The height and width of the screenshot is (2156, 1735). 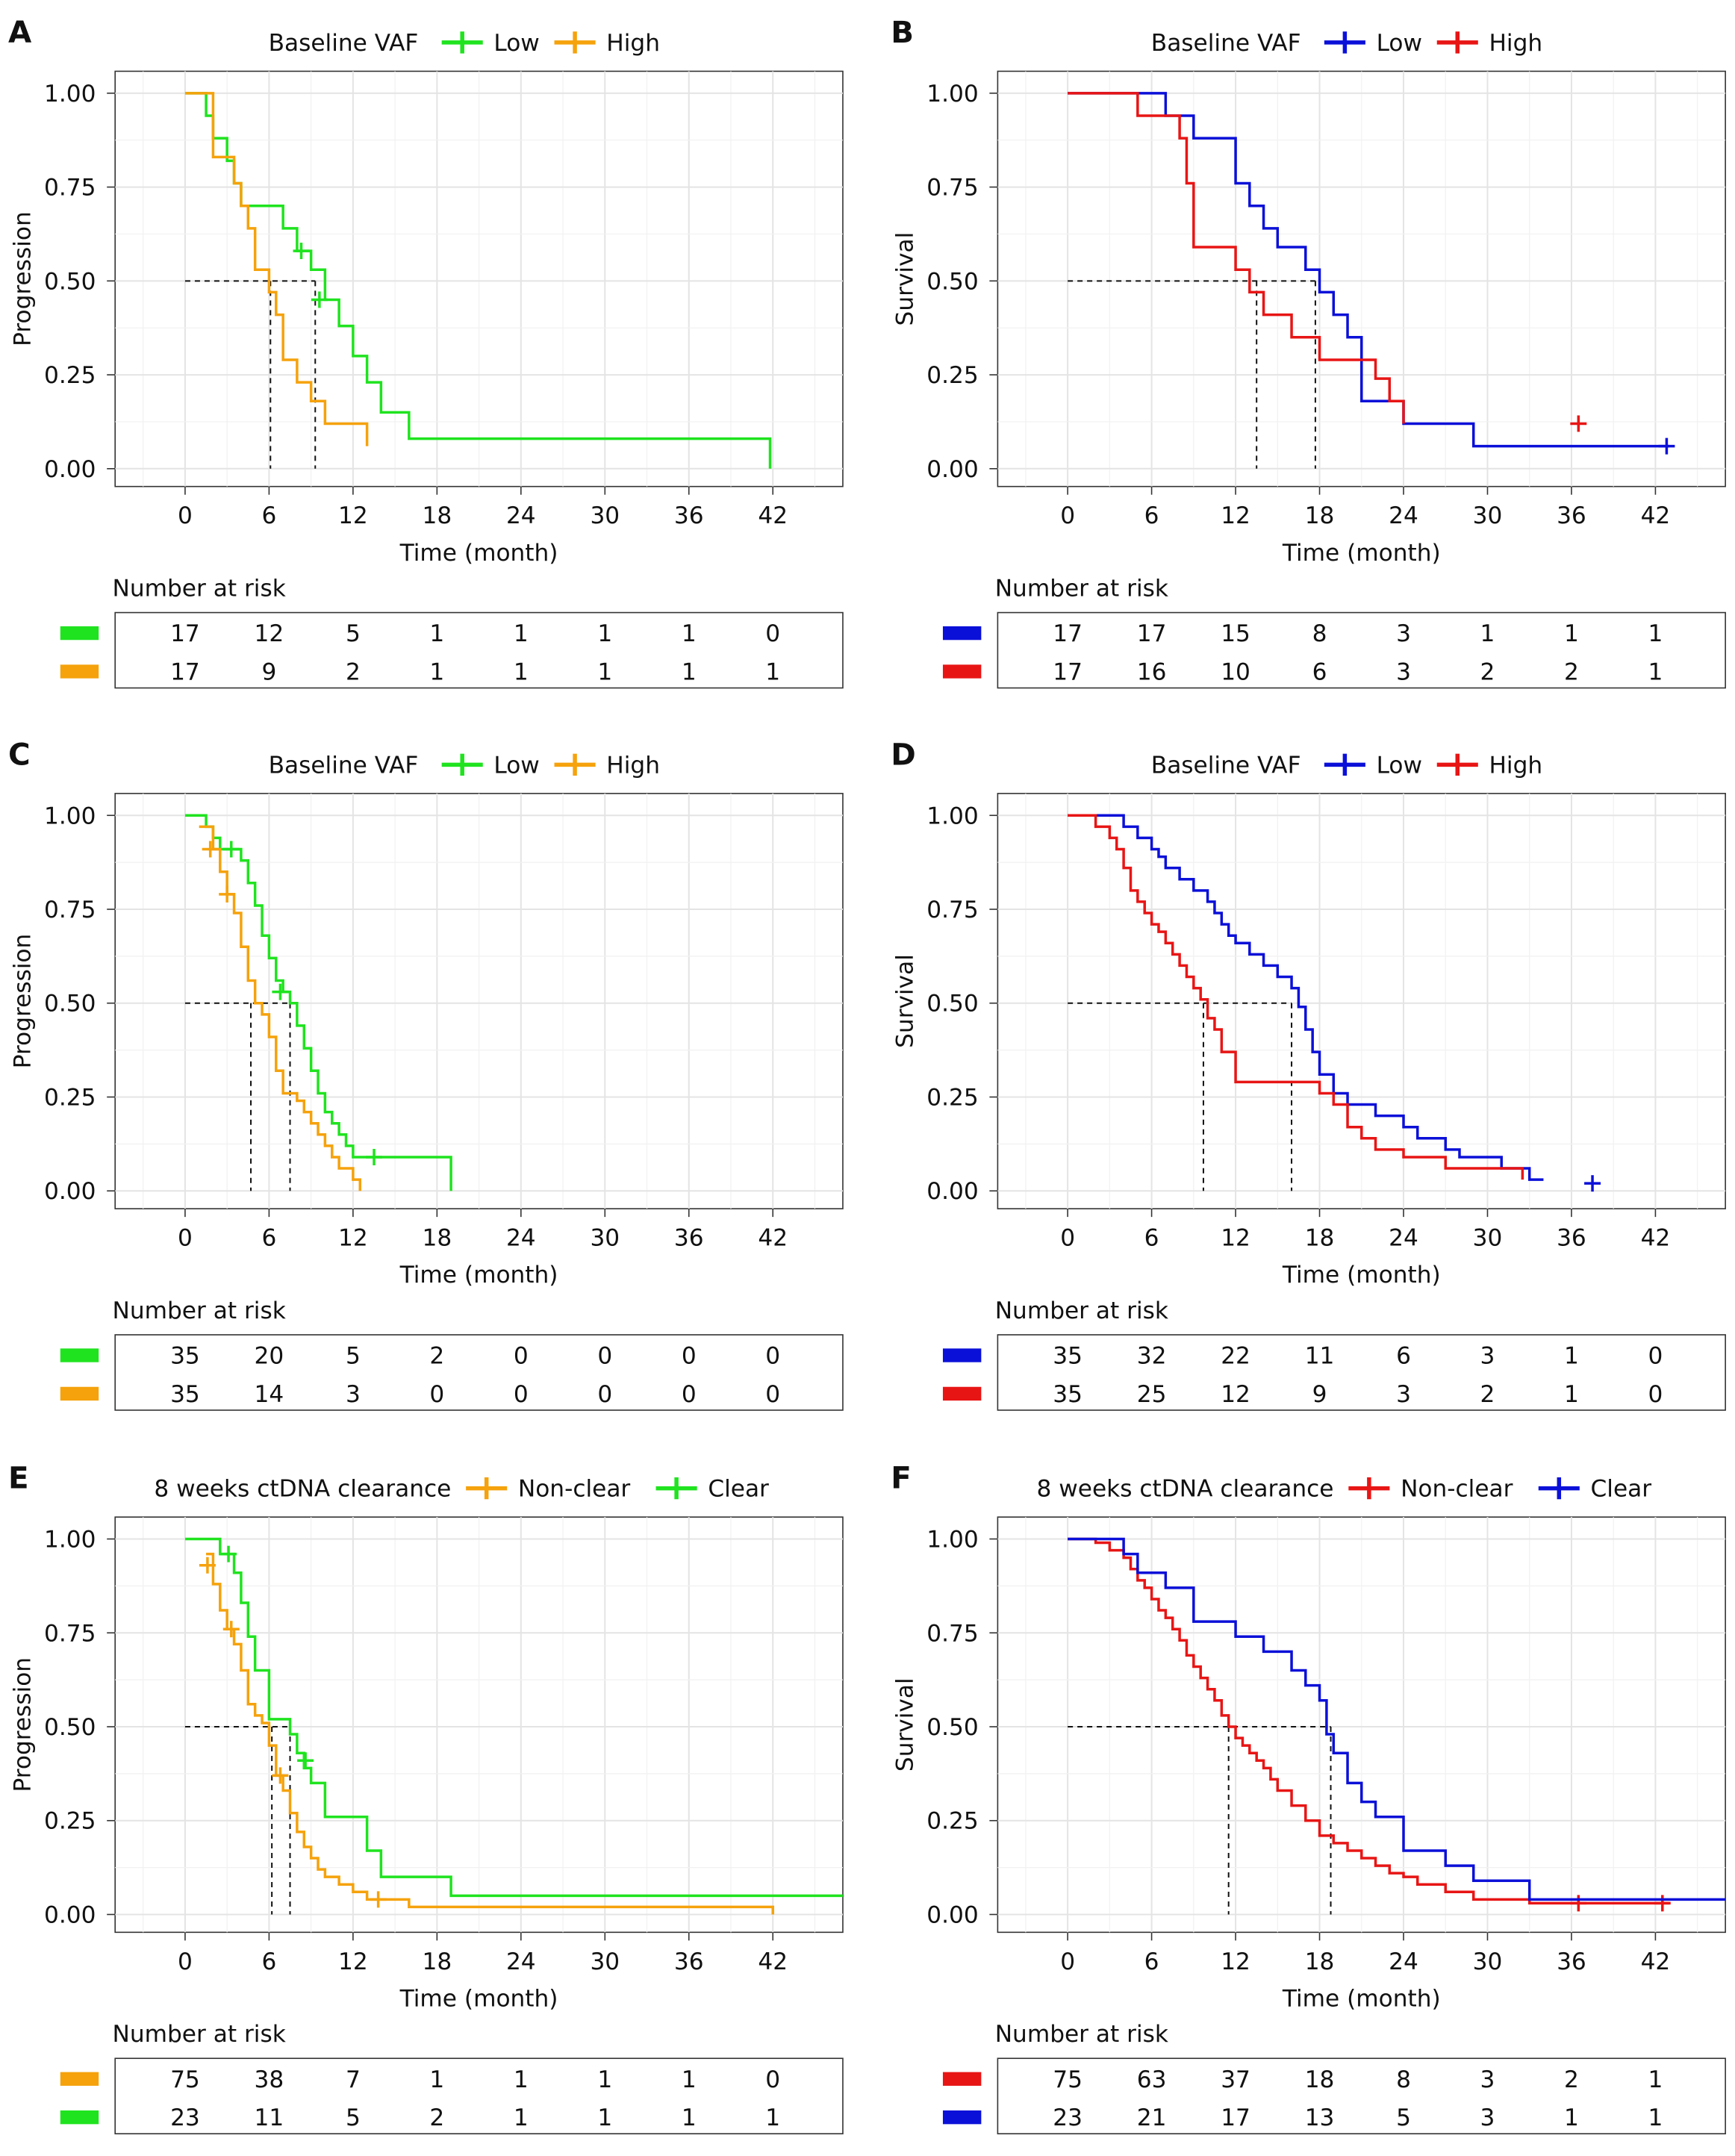 I want to click on legend-title: 8 weeks ctDNA clearance, so click(x=302, y=1489).